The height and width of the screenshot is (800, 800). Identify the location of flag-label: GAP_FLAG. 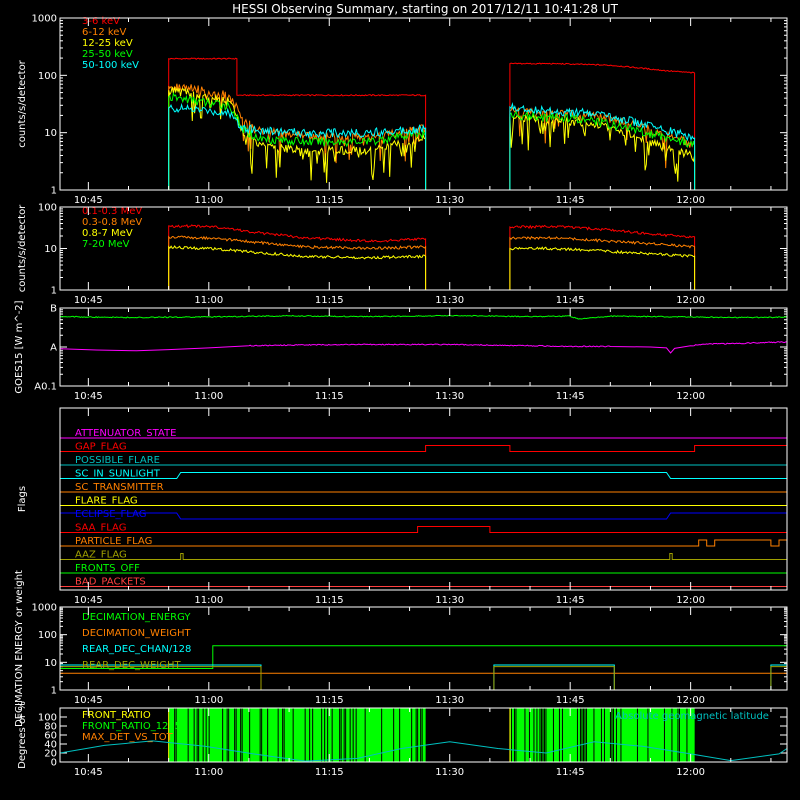
(101, 447).